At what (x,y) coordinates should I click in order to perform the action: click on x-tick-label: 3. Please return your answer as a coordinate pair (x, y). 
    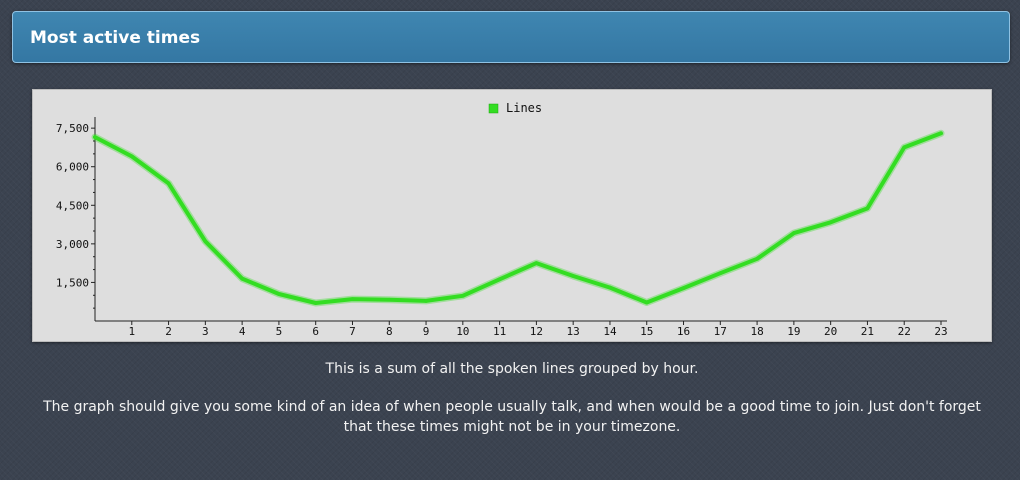
    Looking at the image, I should click on (205, 331).